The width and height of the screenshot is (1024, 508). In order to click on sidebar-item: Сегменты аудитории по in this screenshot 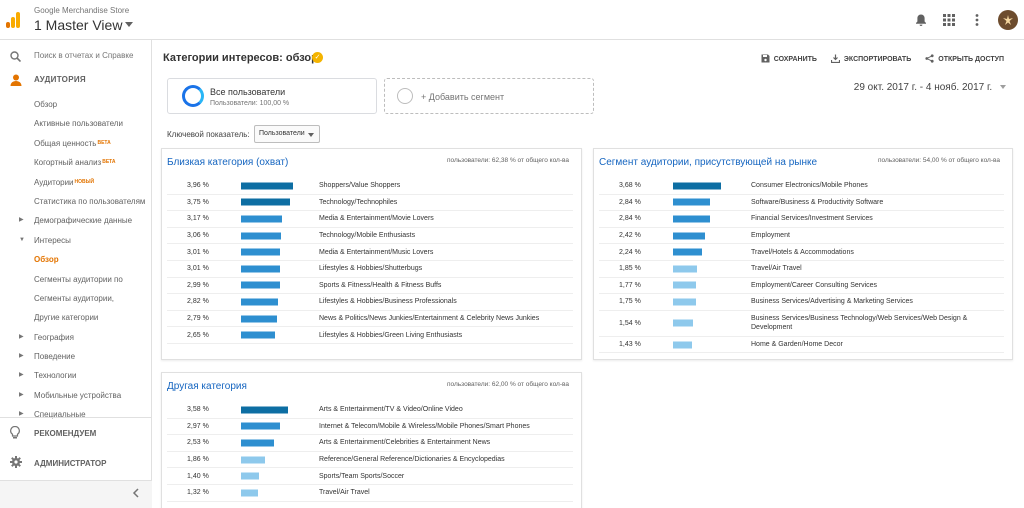, I will do `click(76, 279)`.